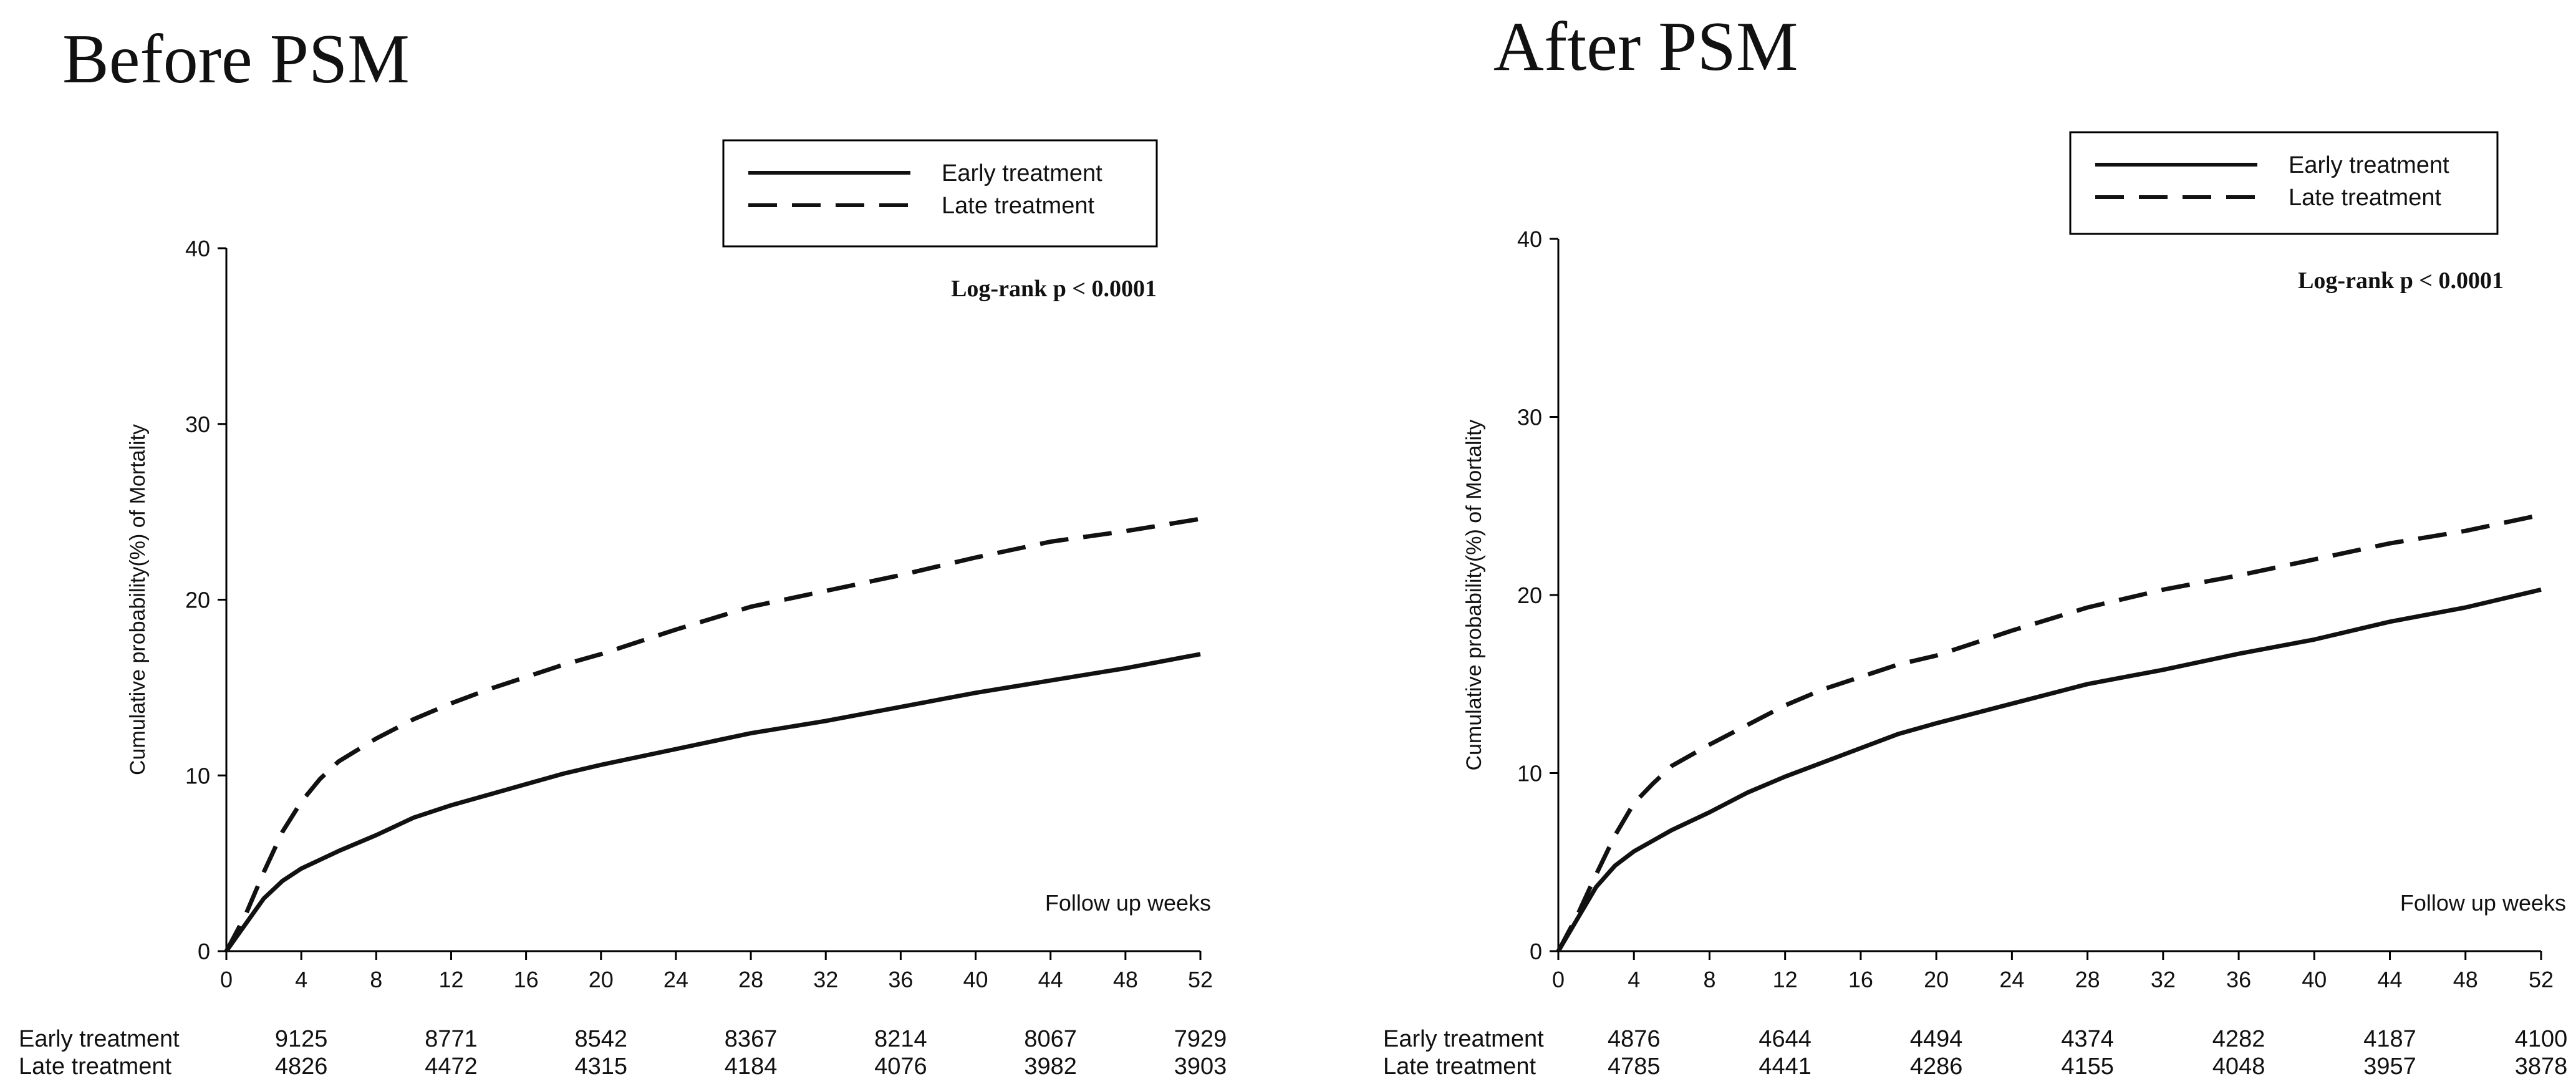 The width and height of the screenshot is (2576, 1084). Describe the element at coordinates (2541, 1066) in the screenshot. I see `risk-value: 3878` at that location.